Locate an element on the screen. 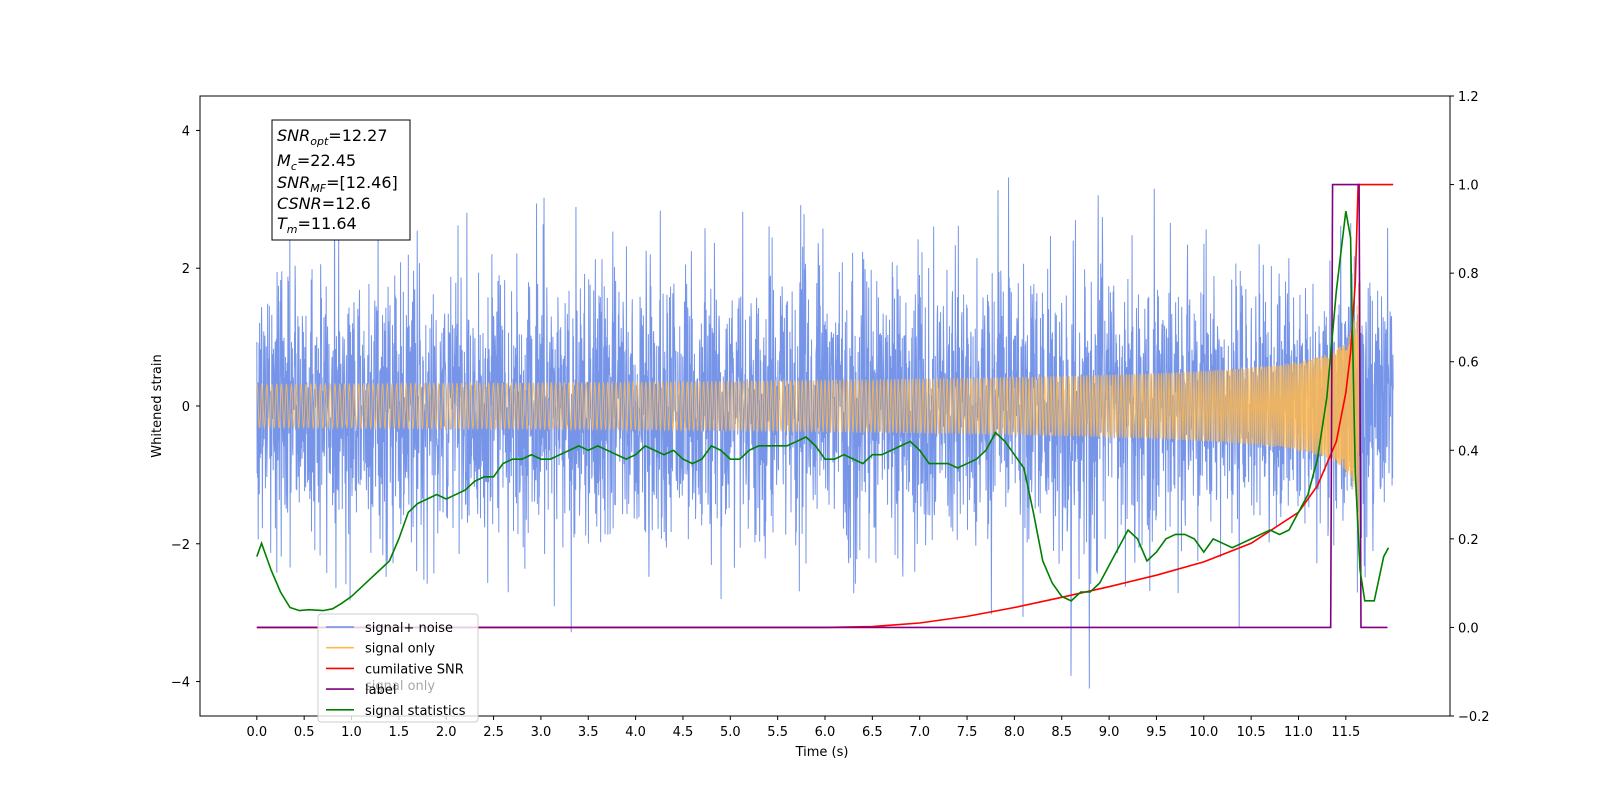 This screenshot has height=800, width=1600. x-tick-label: 6.0 is located at coordinates (825, 732).